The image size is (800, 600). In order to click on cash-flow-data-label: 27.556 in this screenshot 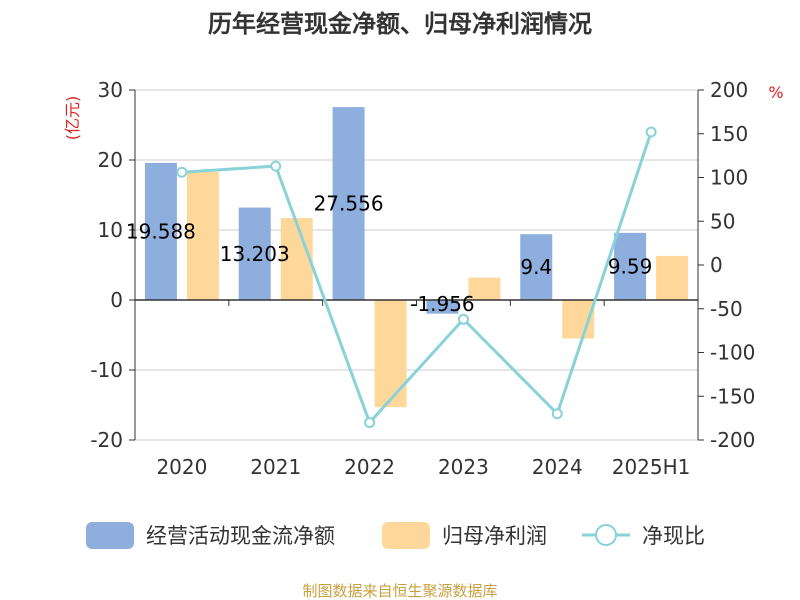, I will do `click(349, 204)`.